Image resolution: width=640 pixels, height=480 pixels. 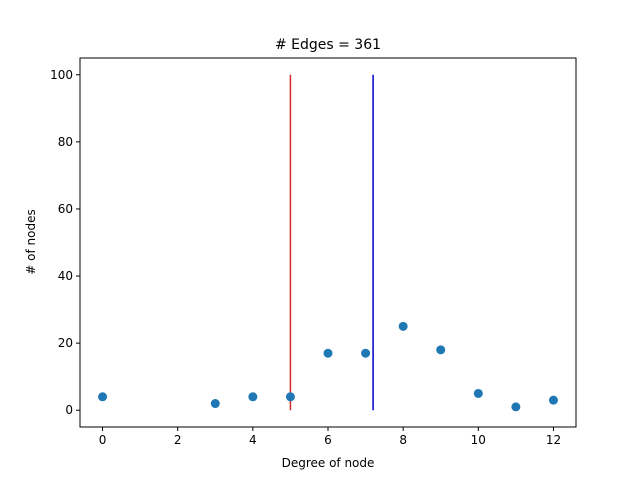 What do you see at coordinates (65, 343) in the screenshot?
I see `y-tick-label: 20` at bounding box center [65, 343].